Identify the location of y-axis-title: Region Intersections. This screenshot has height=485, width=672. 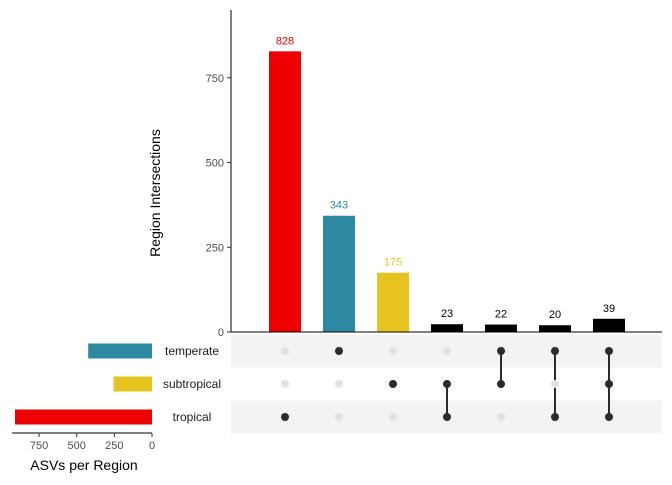
(155, 193).